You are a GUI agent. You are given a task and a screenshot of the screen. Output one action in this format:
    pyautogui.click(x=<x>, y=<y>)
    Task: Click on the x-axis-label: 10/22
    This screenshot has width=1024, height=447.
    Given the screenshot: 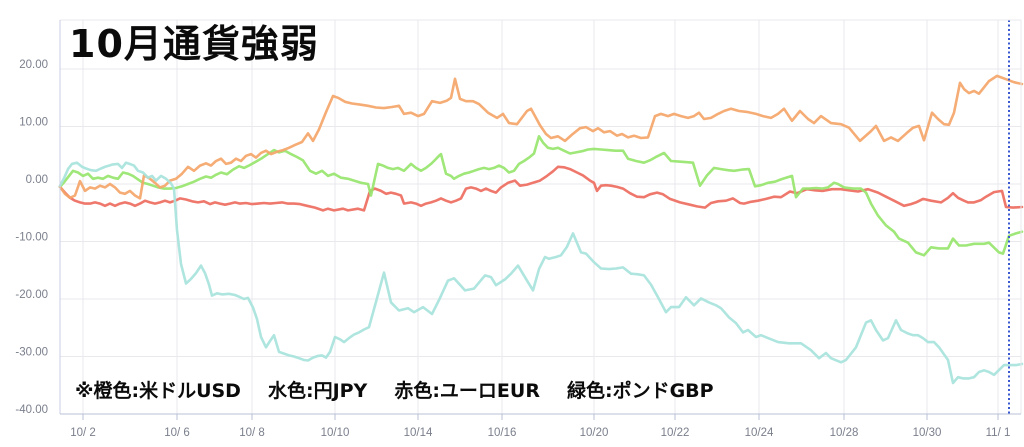 What is the action you would take?
    pyautogui.click(x=675, y=433)
    